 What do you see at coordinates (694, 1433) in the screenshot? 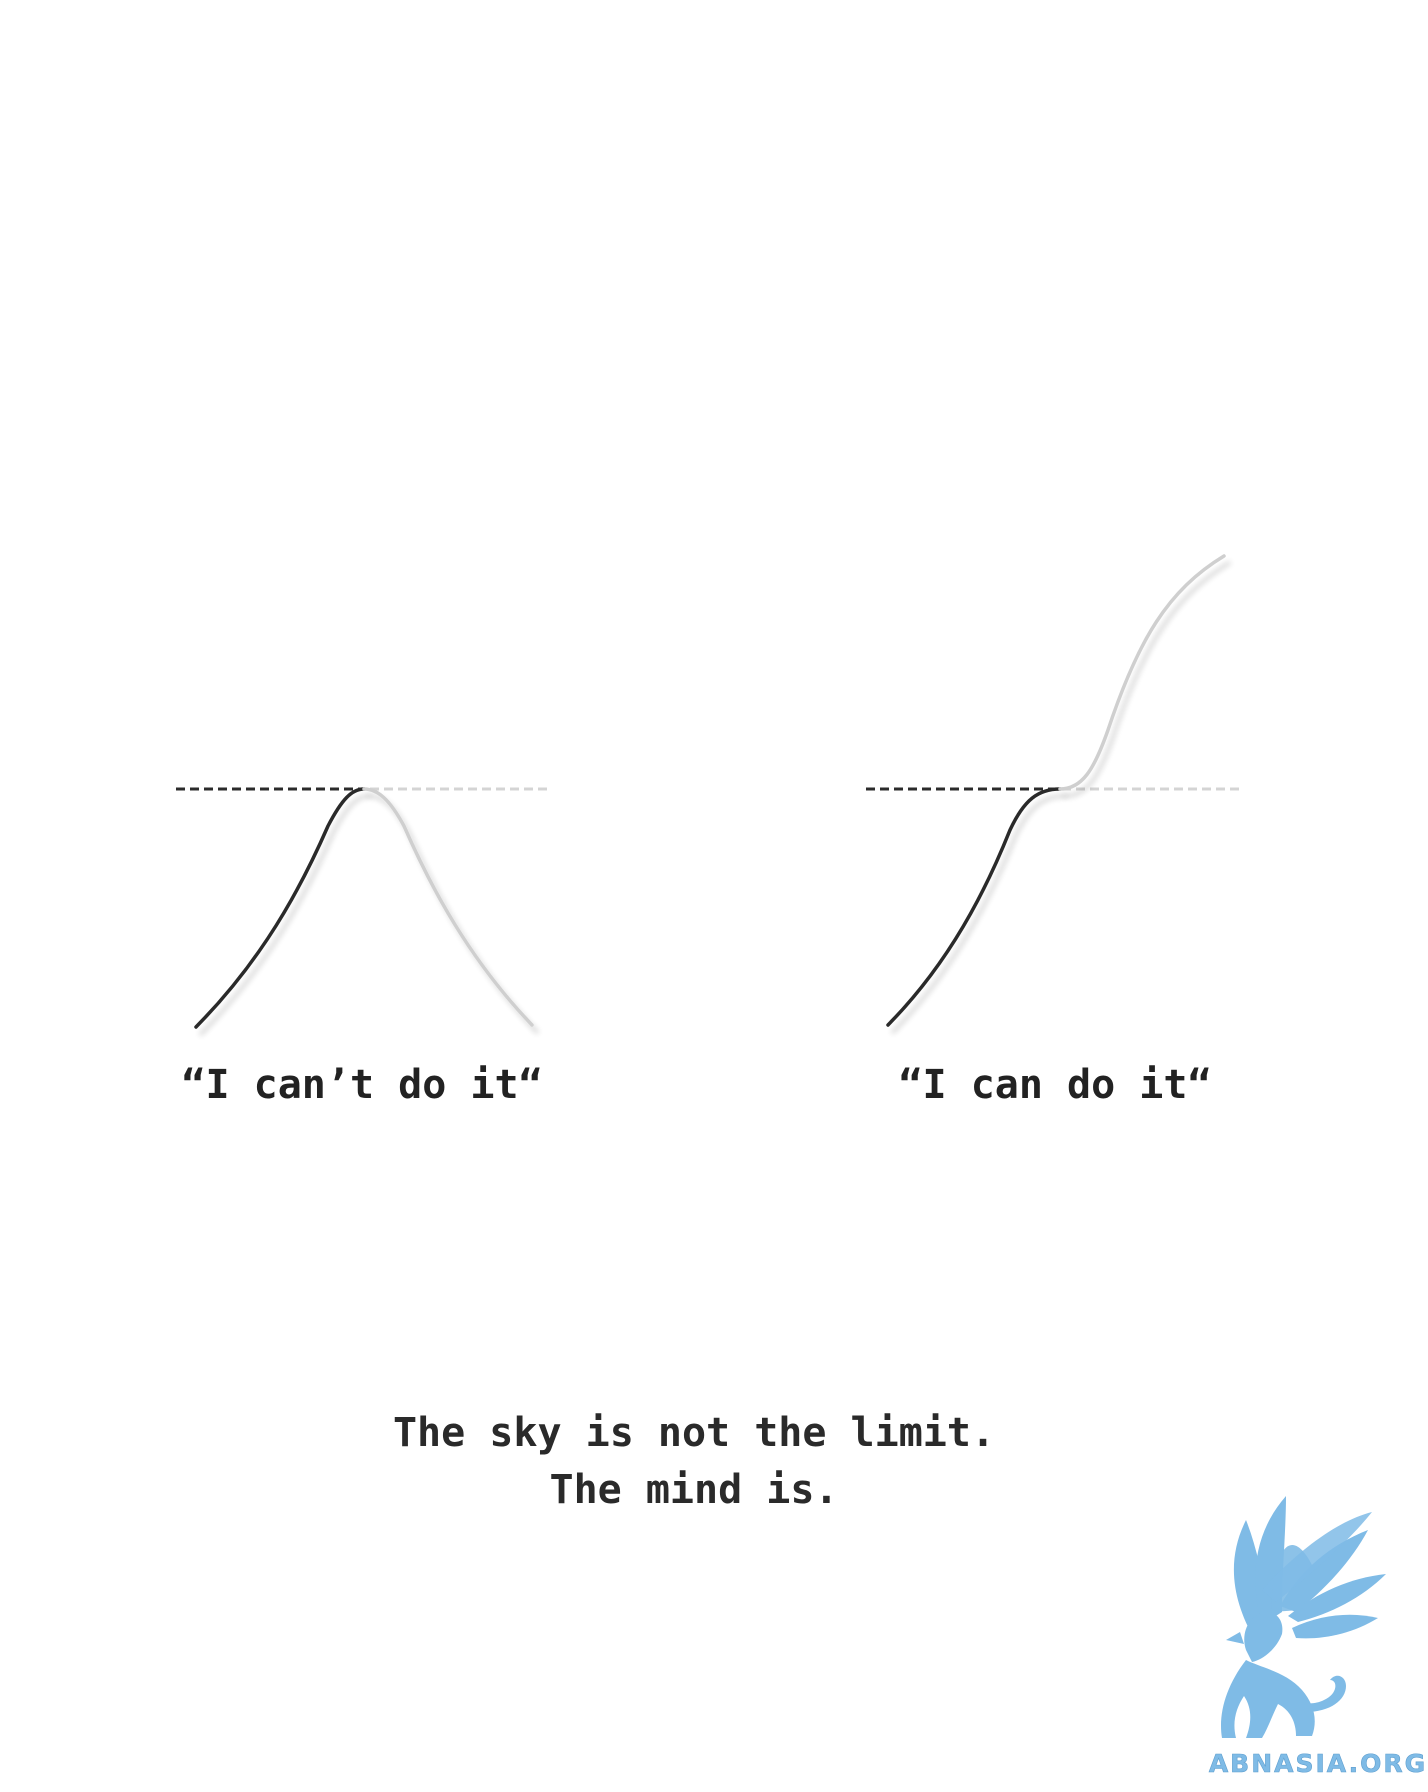
I see `quote-line-1: The sky is not the limit.` at bounding box center [694, 1433].